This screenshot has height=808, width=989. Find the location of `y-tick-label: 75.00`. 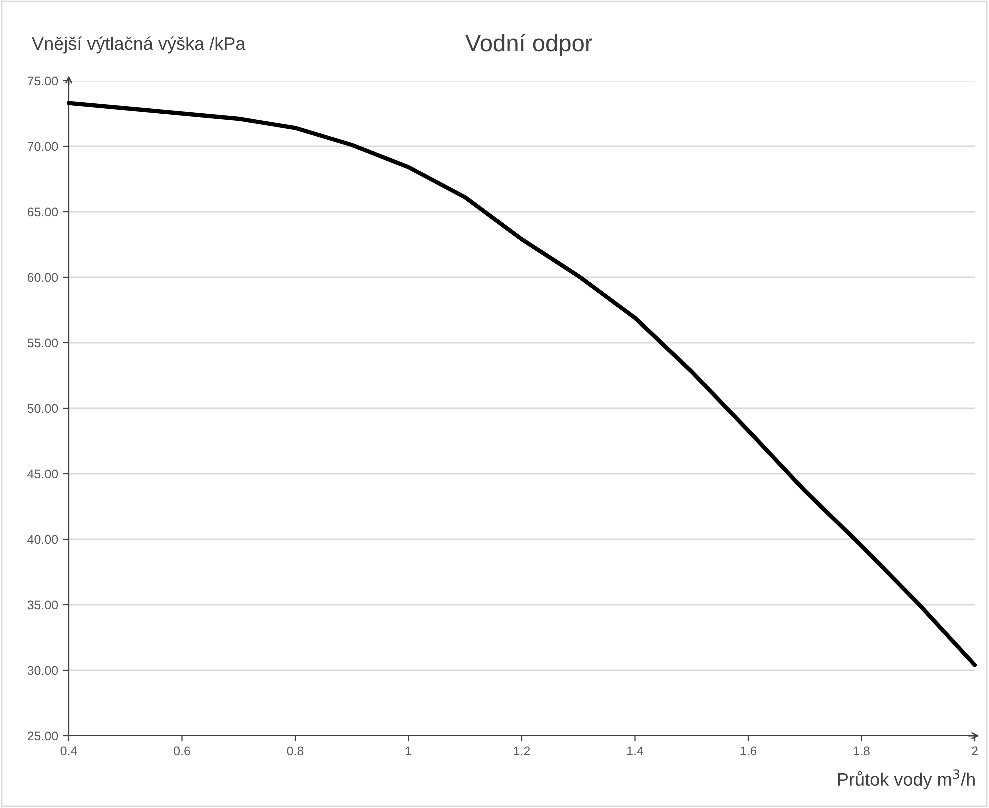

y-tick-label: 75.00 is located at coordinates (43, 81).